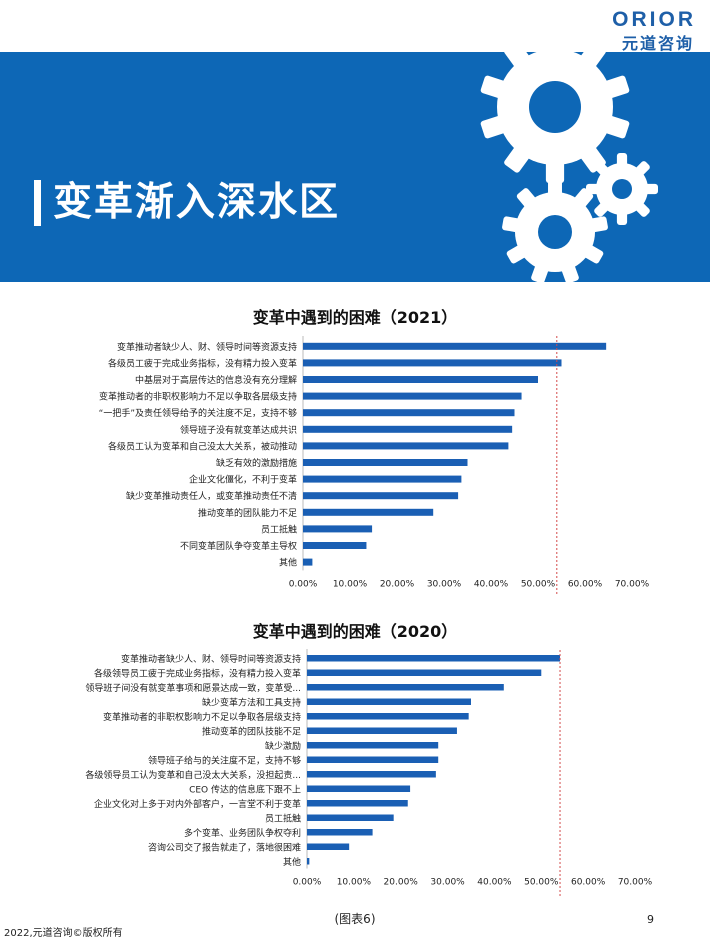  What do you see at coordinates (238, 430) in the screenshot?
I see `category-label: 领导班子没有就变革达成共识` at bounding box center [238, 430].